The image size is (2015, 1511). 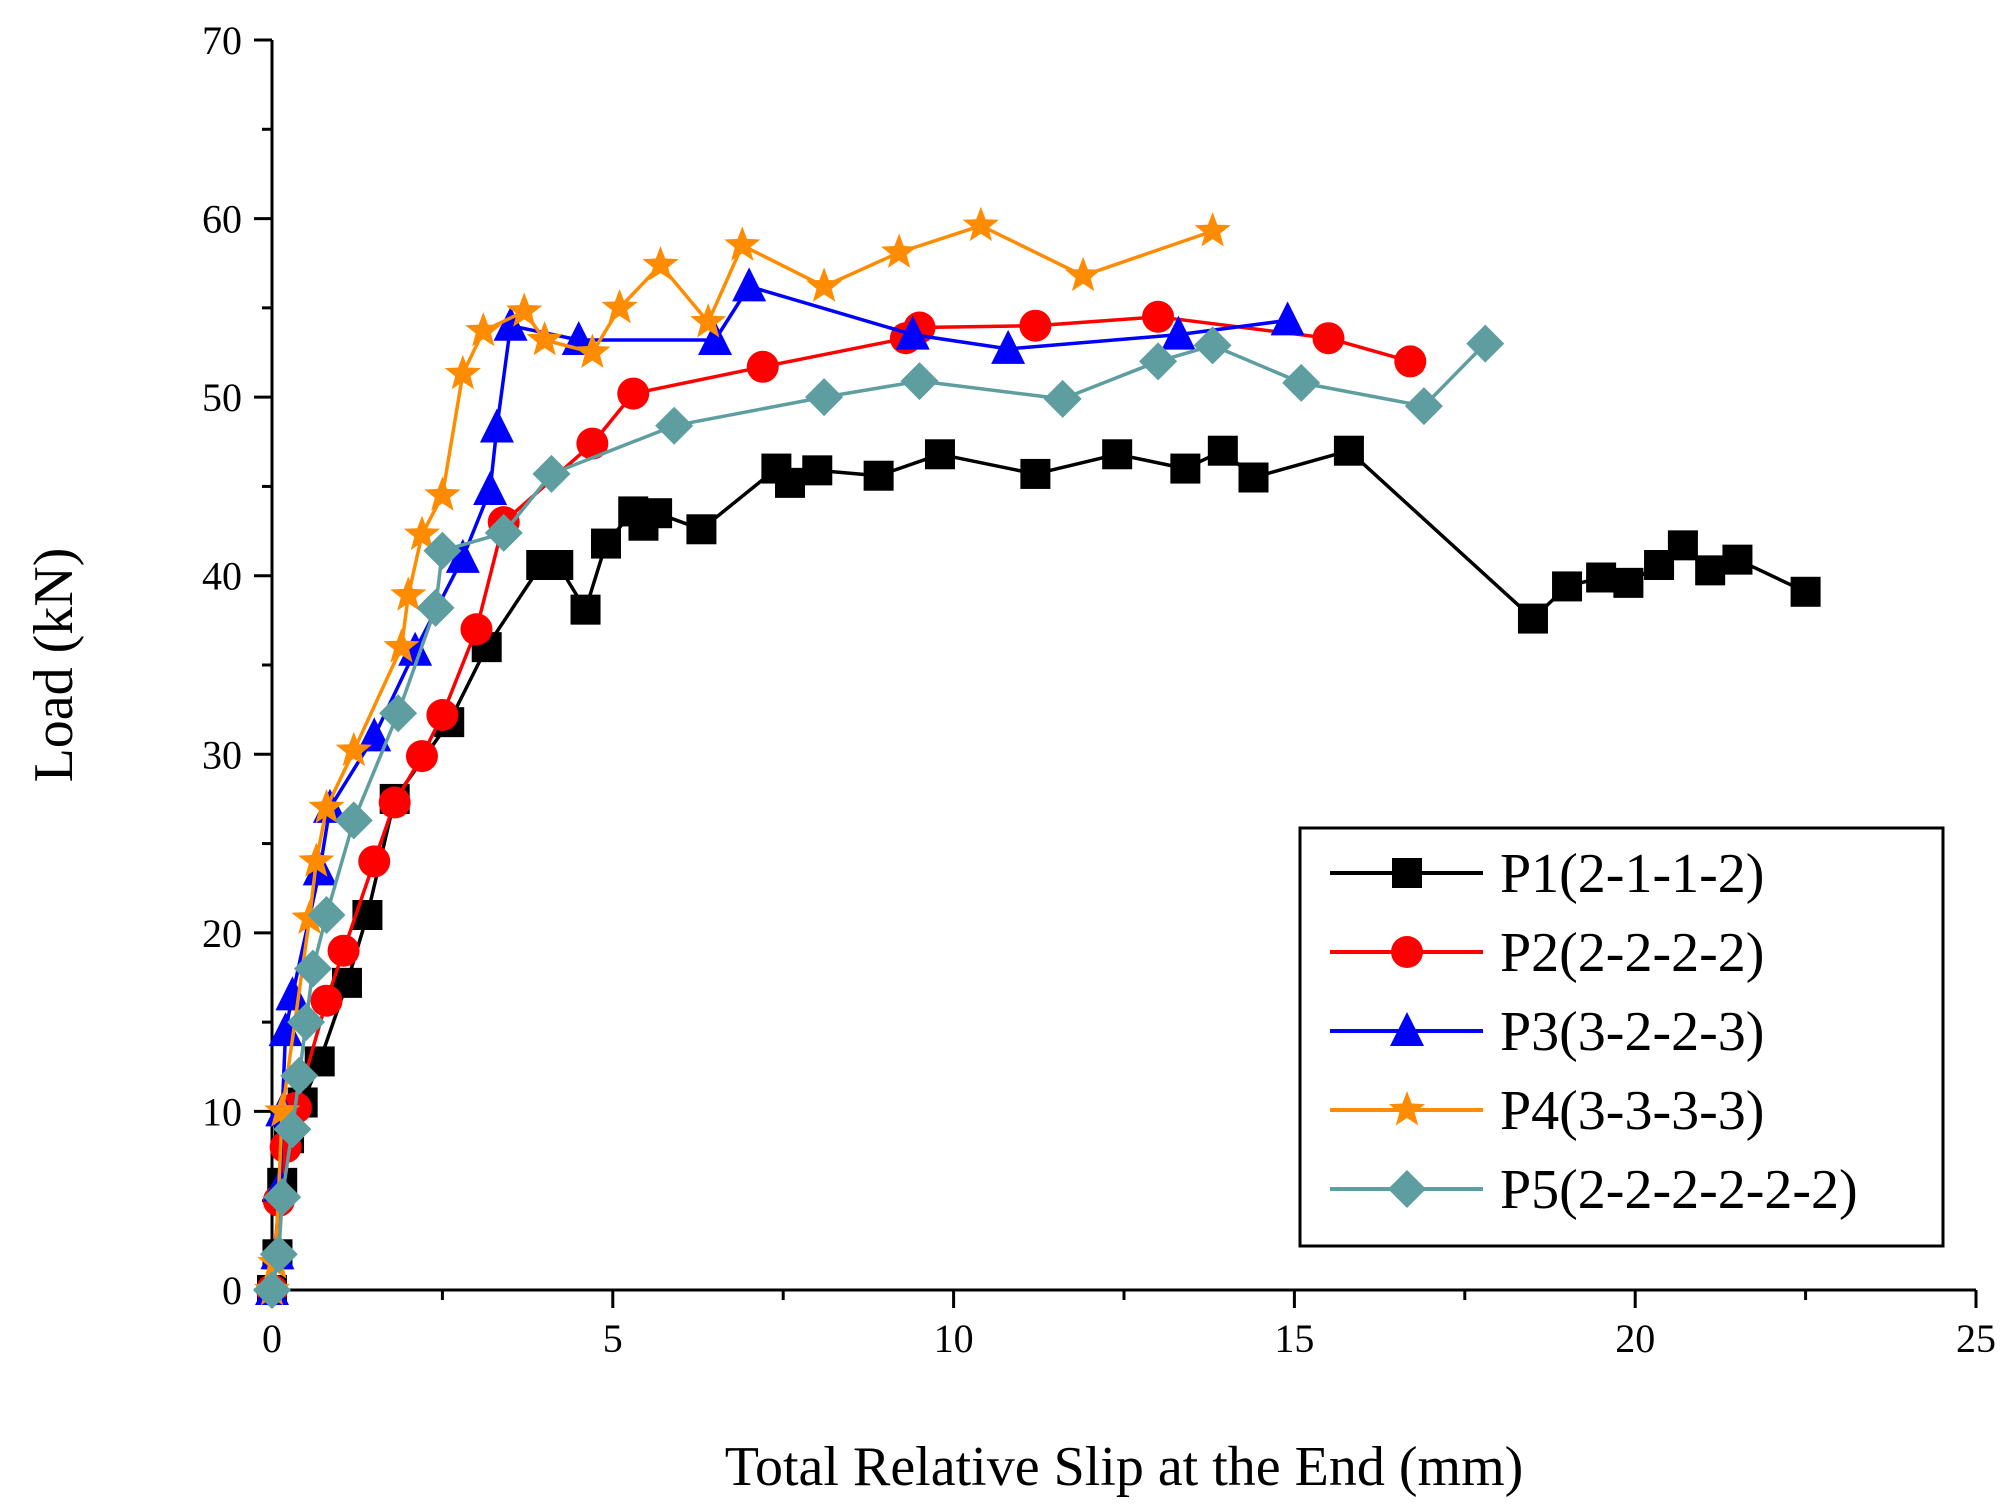 I want to click on y-tick-label: 0, so click(x=232, y=1290).